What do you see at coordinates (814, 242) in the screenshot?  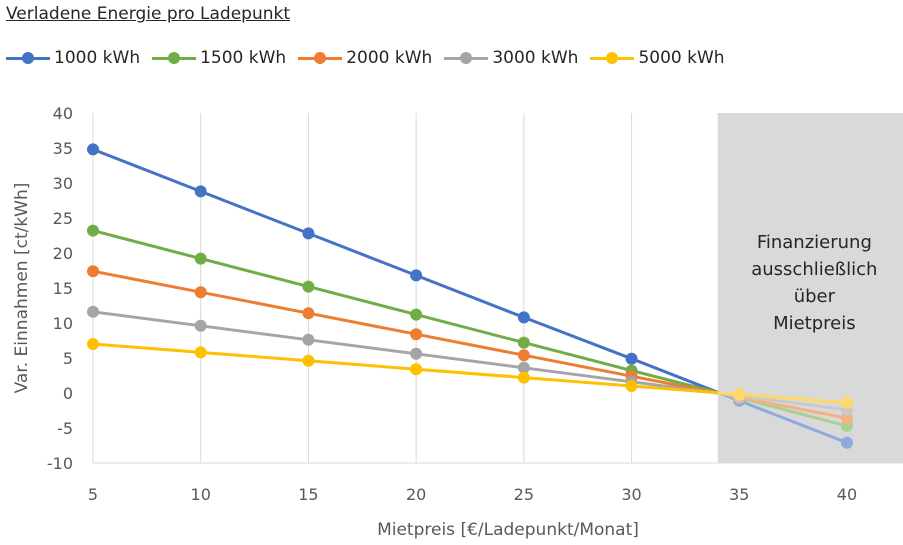 I see `annotation-line: Finanzierung` at bounding box center [814, 242].